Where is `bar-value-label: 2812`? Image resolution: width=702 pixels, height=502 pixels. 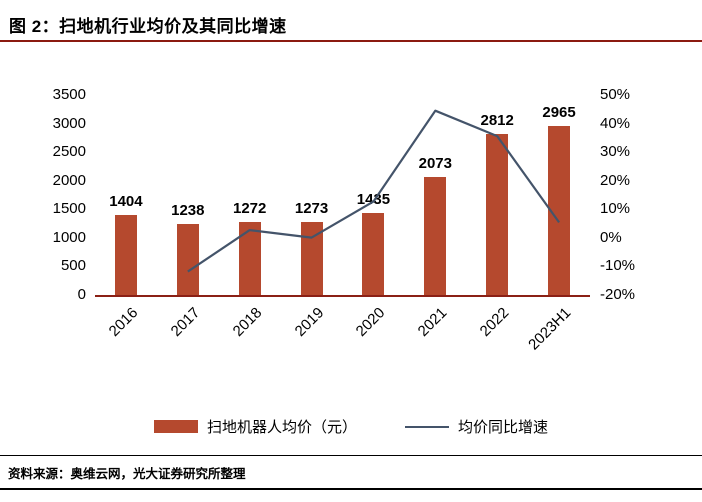 bar-value-label: 2812 is located at coordinates (497, 121).